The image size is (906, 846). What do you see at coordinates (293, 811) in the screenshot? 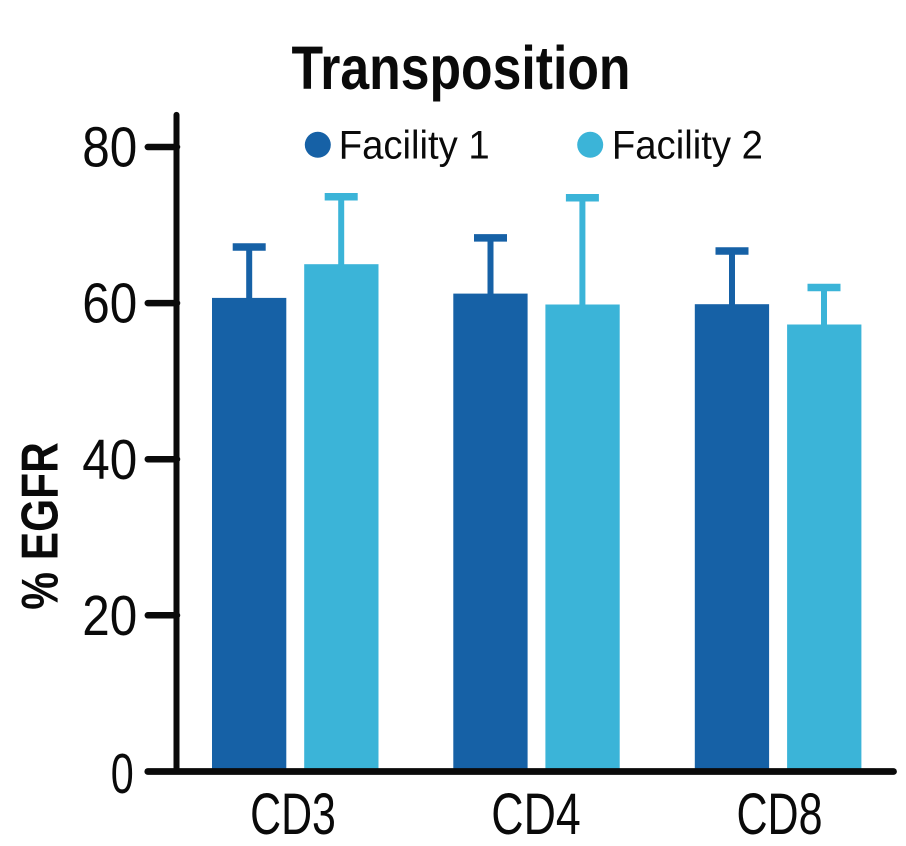
I see `svg-text: CD3` at bounding box center [293, 811].